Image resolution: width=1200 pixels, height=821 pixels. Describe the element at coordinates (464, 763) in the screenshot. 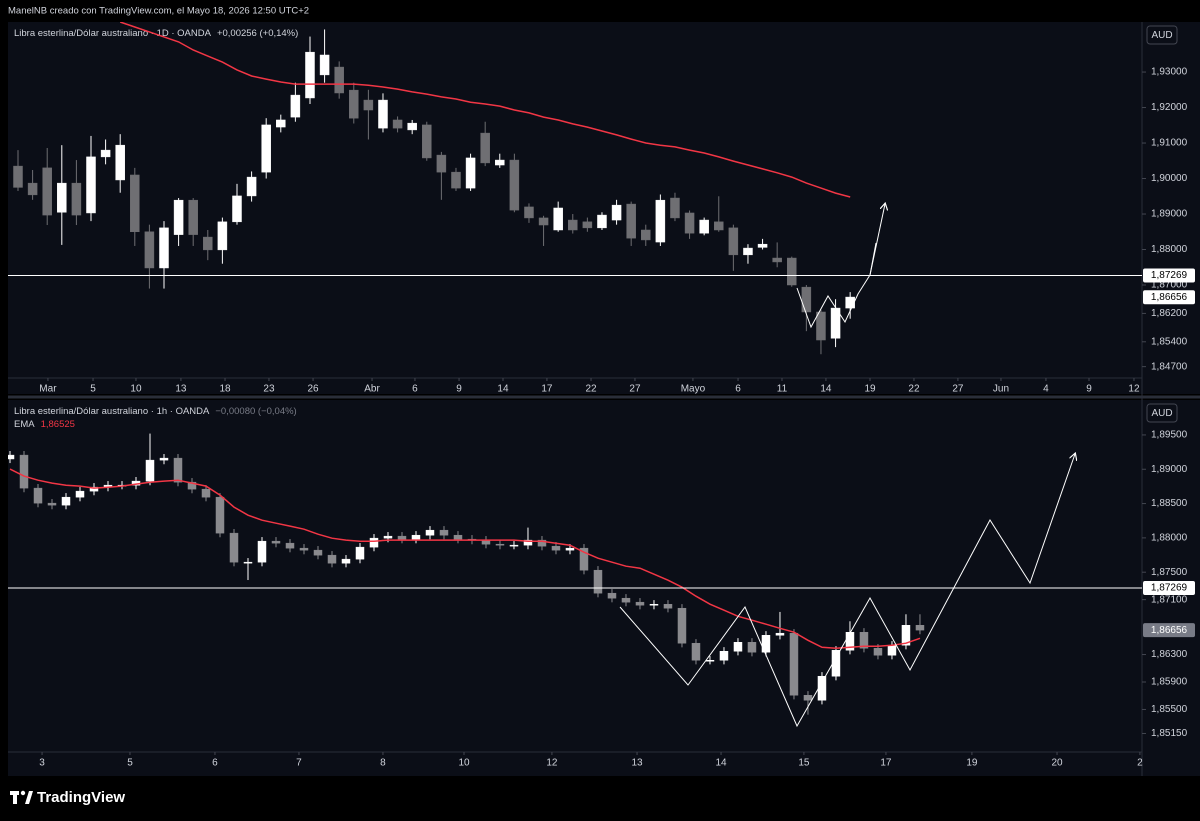

I see `x-tick-label: 10` at that location.